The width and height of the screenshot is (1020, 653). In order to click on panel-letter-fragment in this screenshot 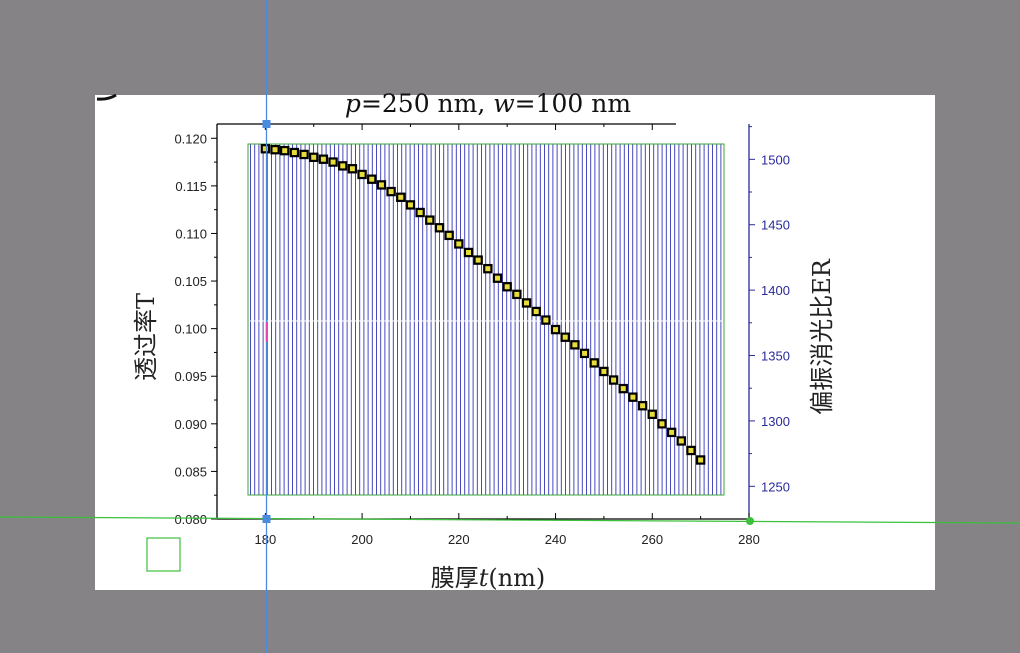, I will do `click(106, 97)`.